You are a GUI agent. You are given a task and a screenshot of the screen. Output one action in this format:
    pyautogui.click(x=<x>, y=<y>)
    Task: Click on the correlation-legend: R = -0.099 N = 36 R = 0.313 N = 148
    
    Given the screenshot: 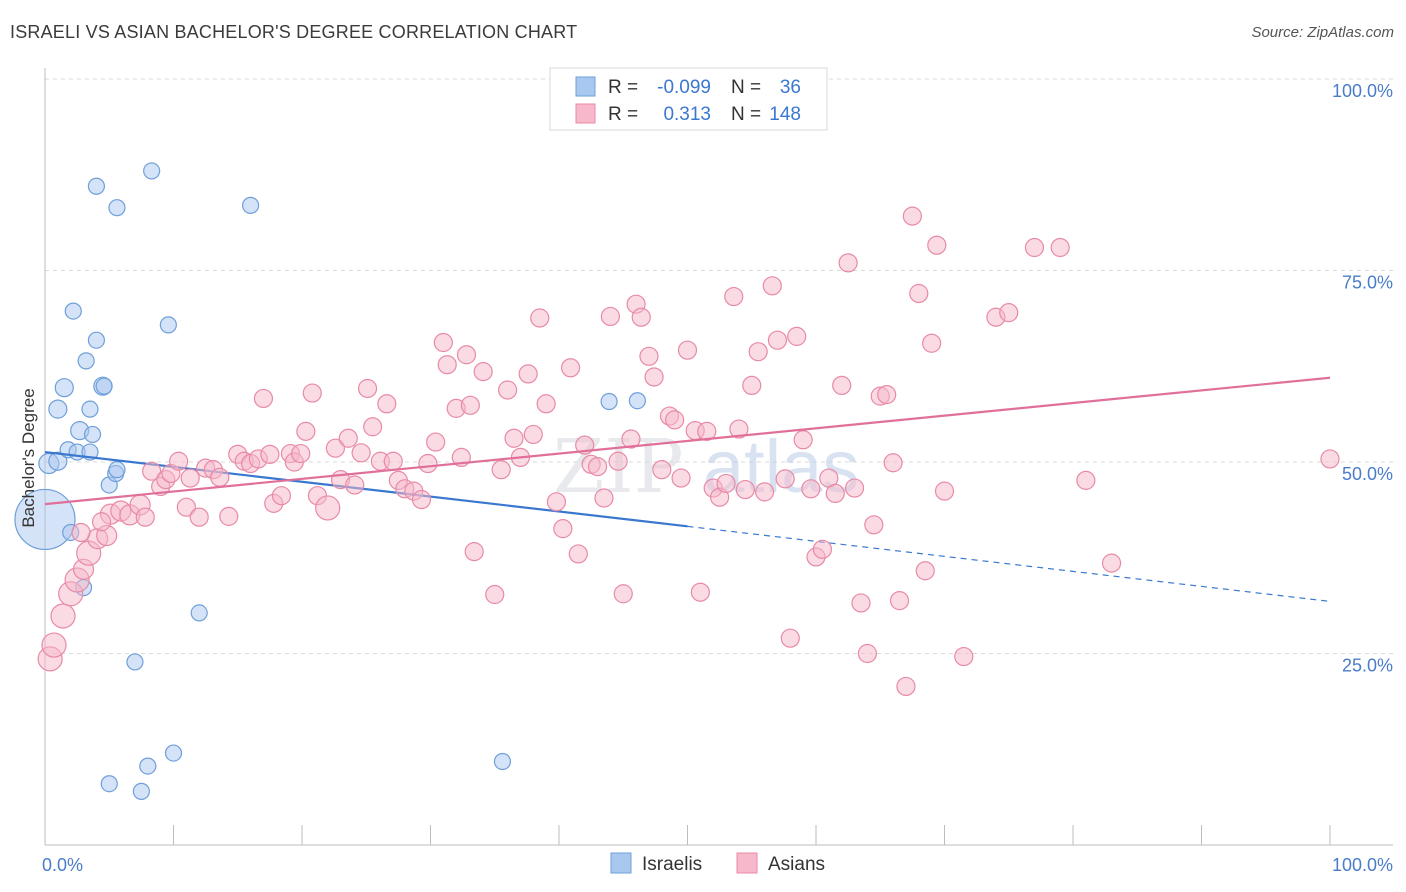 What is the action you would take?
    pyautogui.click(x=688, y=99)
    